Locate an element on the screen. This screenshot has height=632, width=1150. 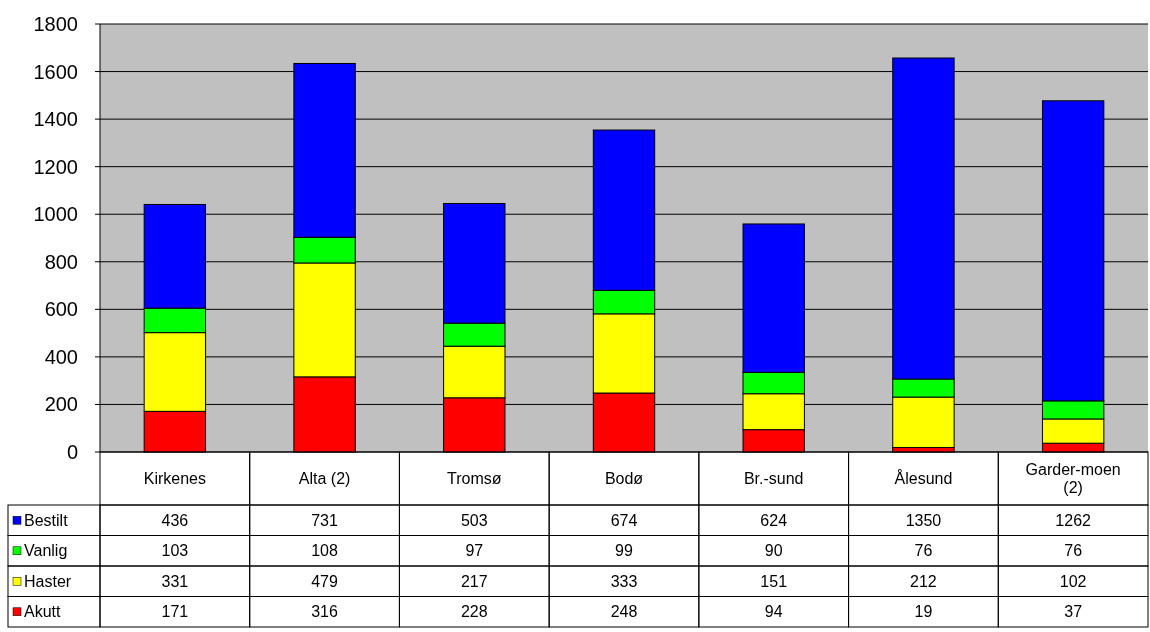
data-label: 1350 is located at coordinates (923, 520).